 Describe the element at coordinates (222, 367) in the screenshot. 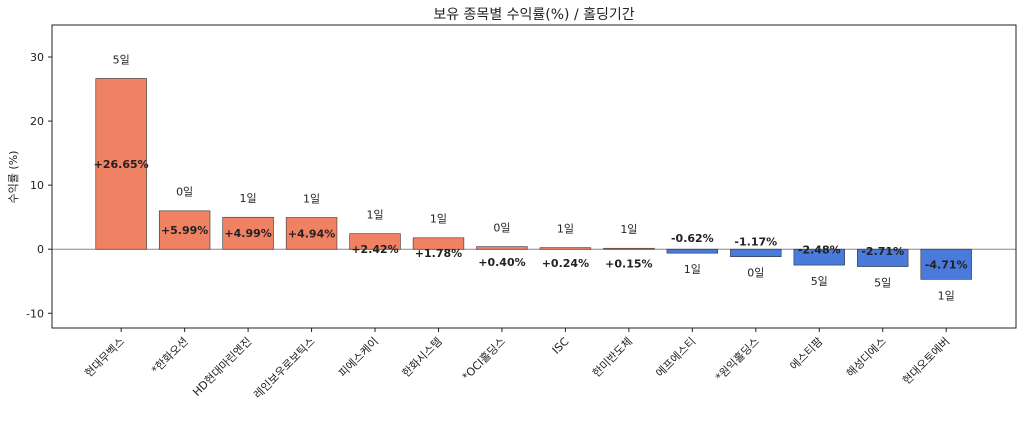

I see `x-tick-label: HD현대마린엔진` at that location.